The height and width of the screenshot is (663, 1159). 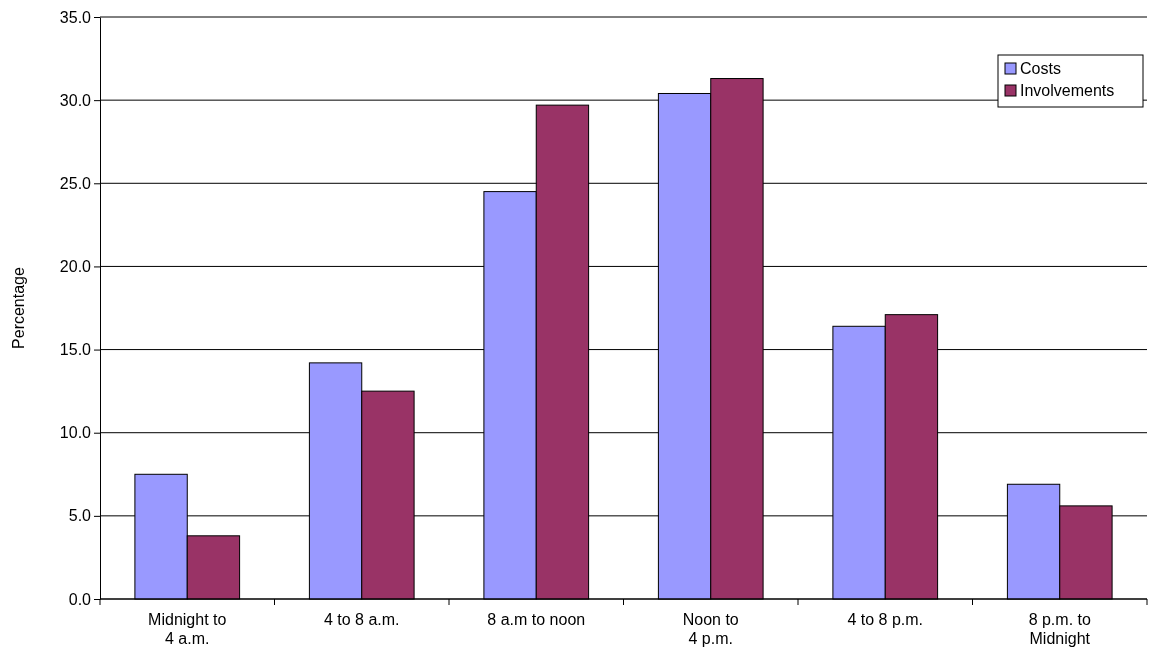 I want to click on y-tick-label: 10.0, so click(x=75, y=433).